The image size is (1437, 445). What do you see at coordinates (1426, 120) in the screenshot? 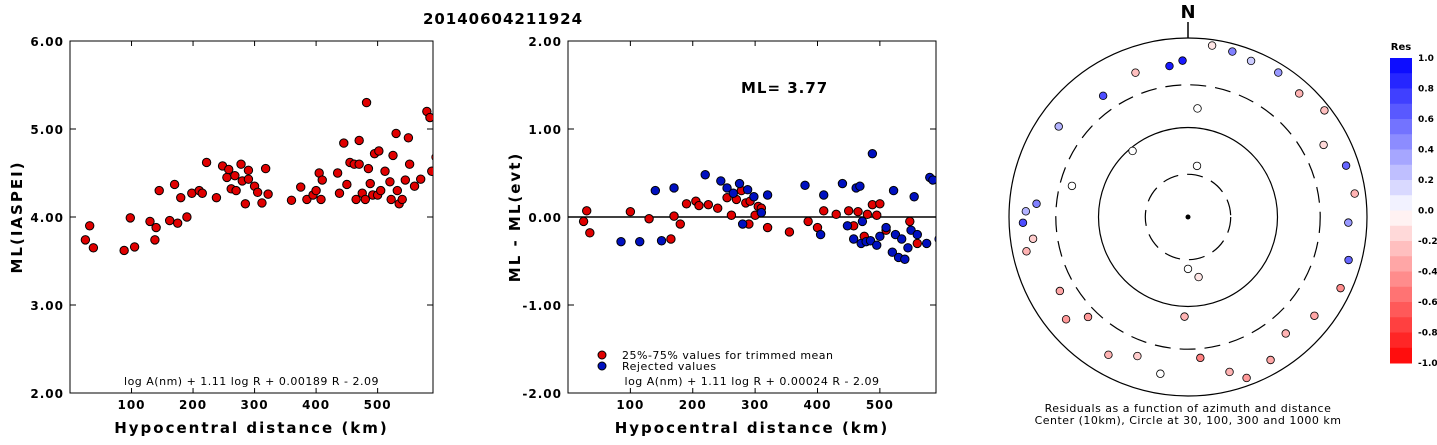
I see `colorbar-tick-label: 0.6` at bounding box center [1426, 120].